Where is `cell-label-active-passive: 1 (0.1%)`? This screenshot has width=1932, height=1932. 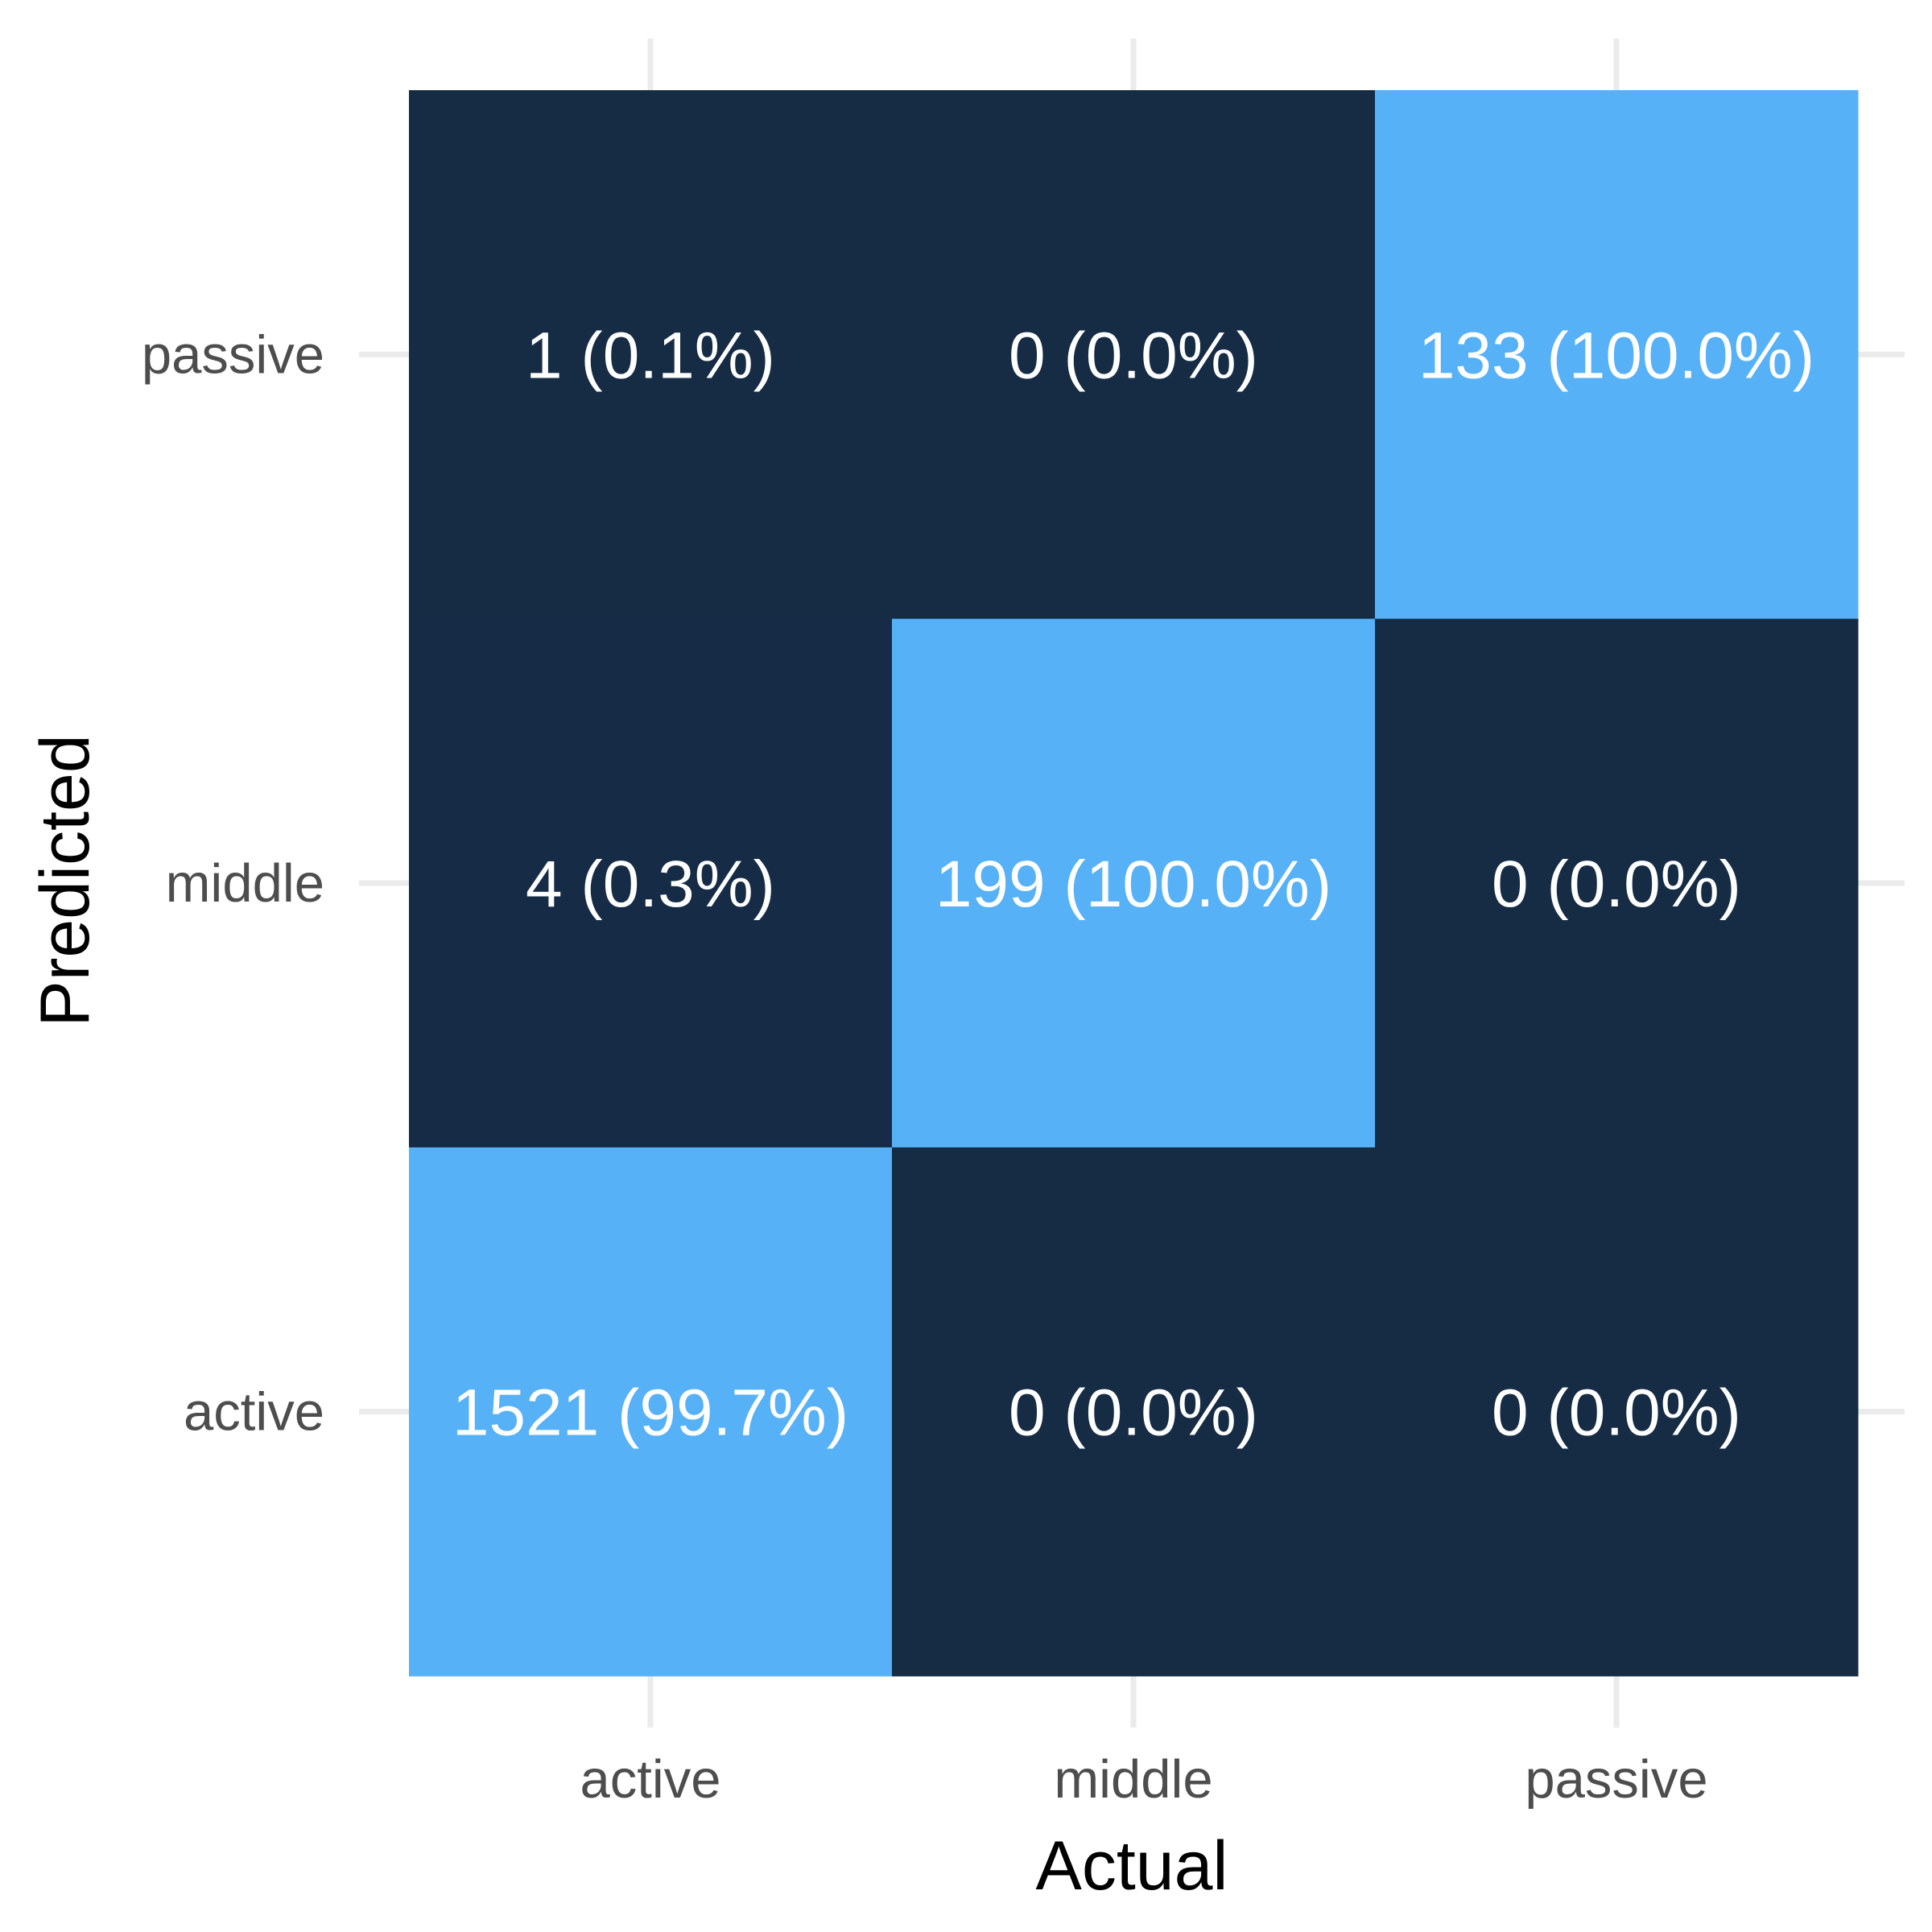 cell-label-active-passive: 1 (0.1%) is located at coordinates (650, 355).